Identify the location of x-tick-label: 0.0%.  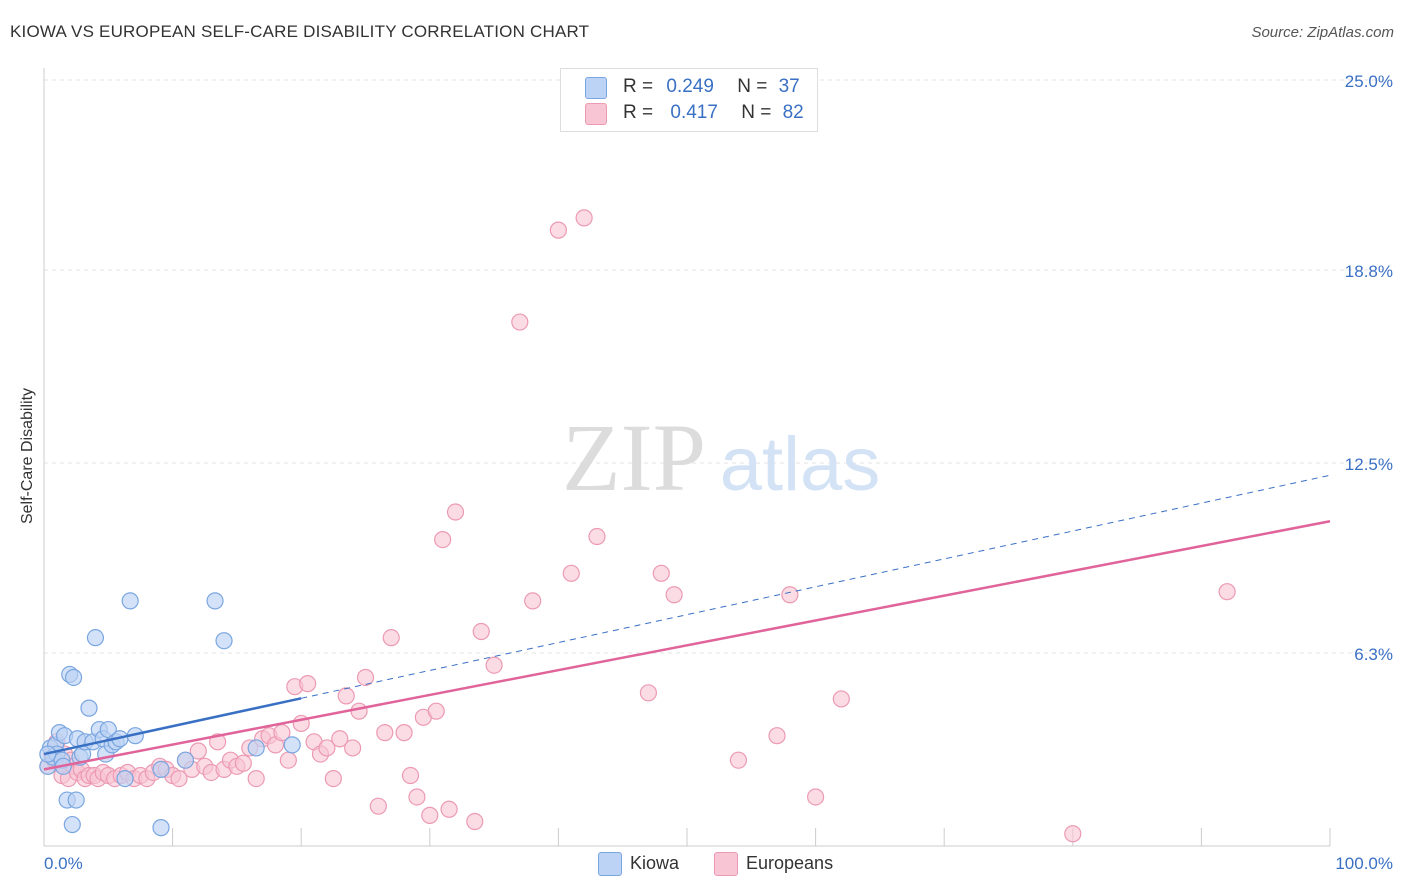
(63, 863).